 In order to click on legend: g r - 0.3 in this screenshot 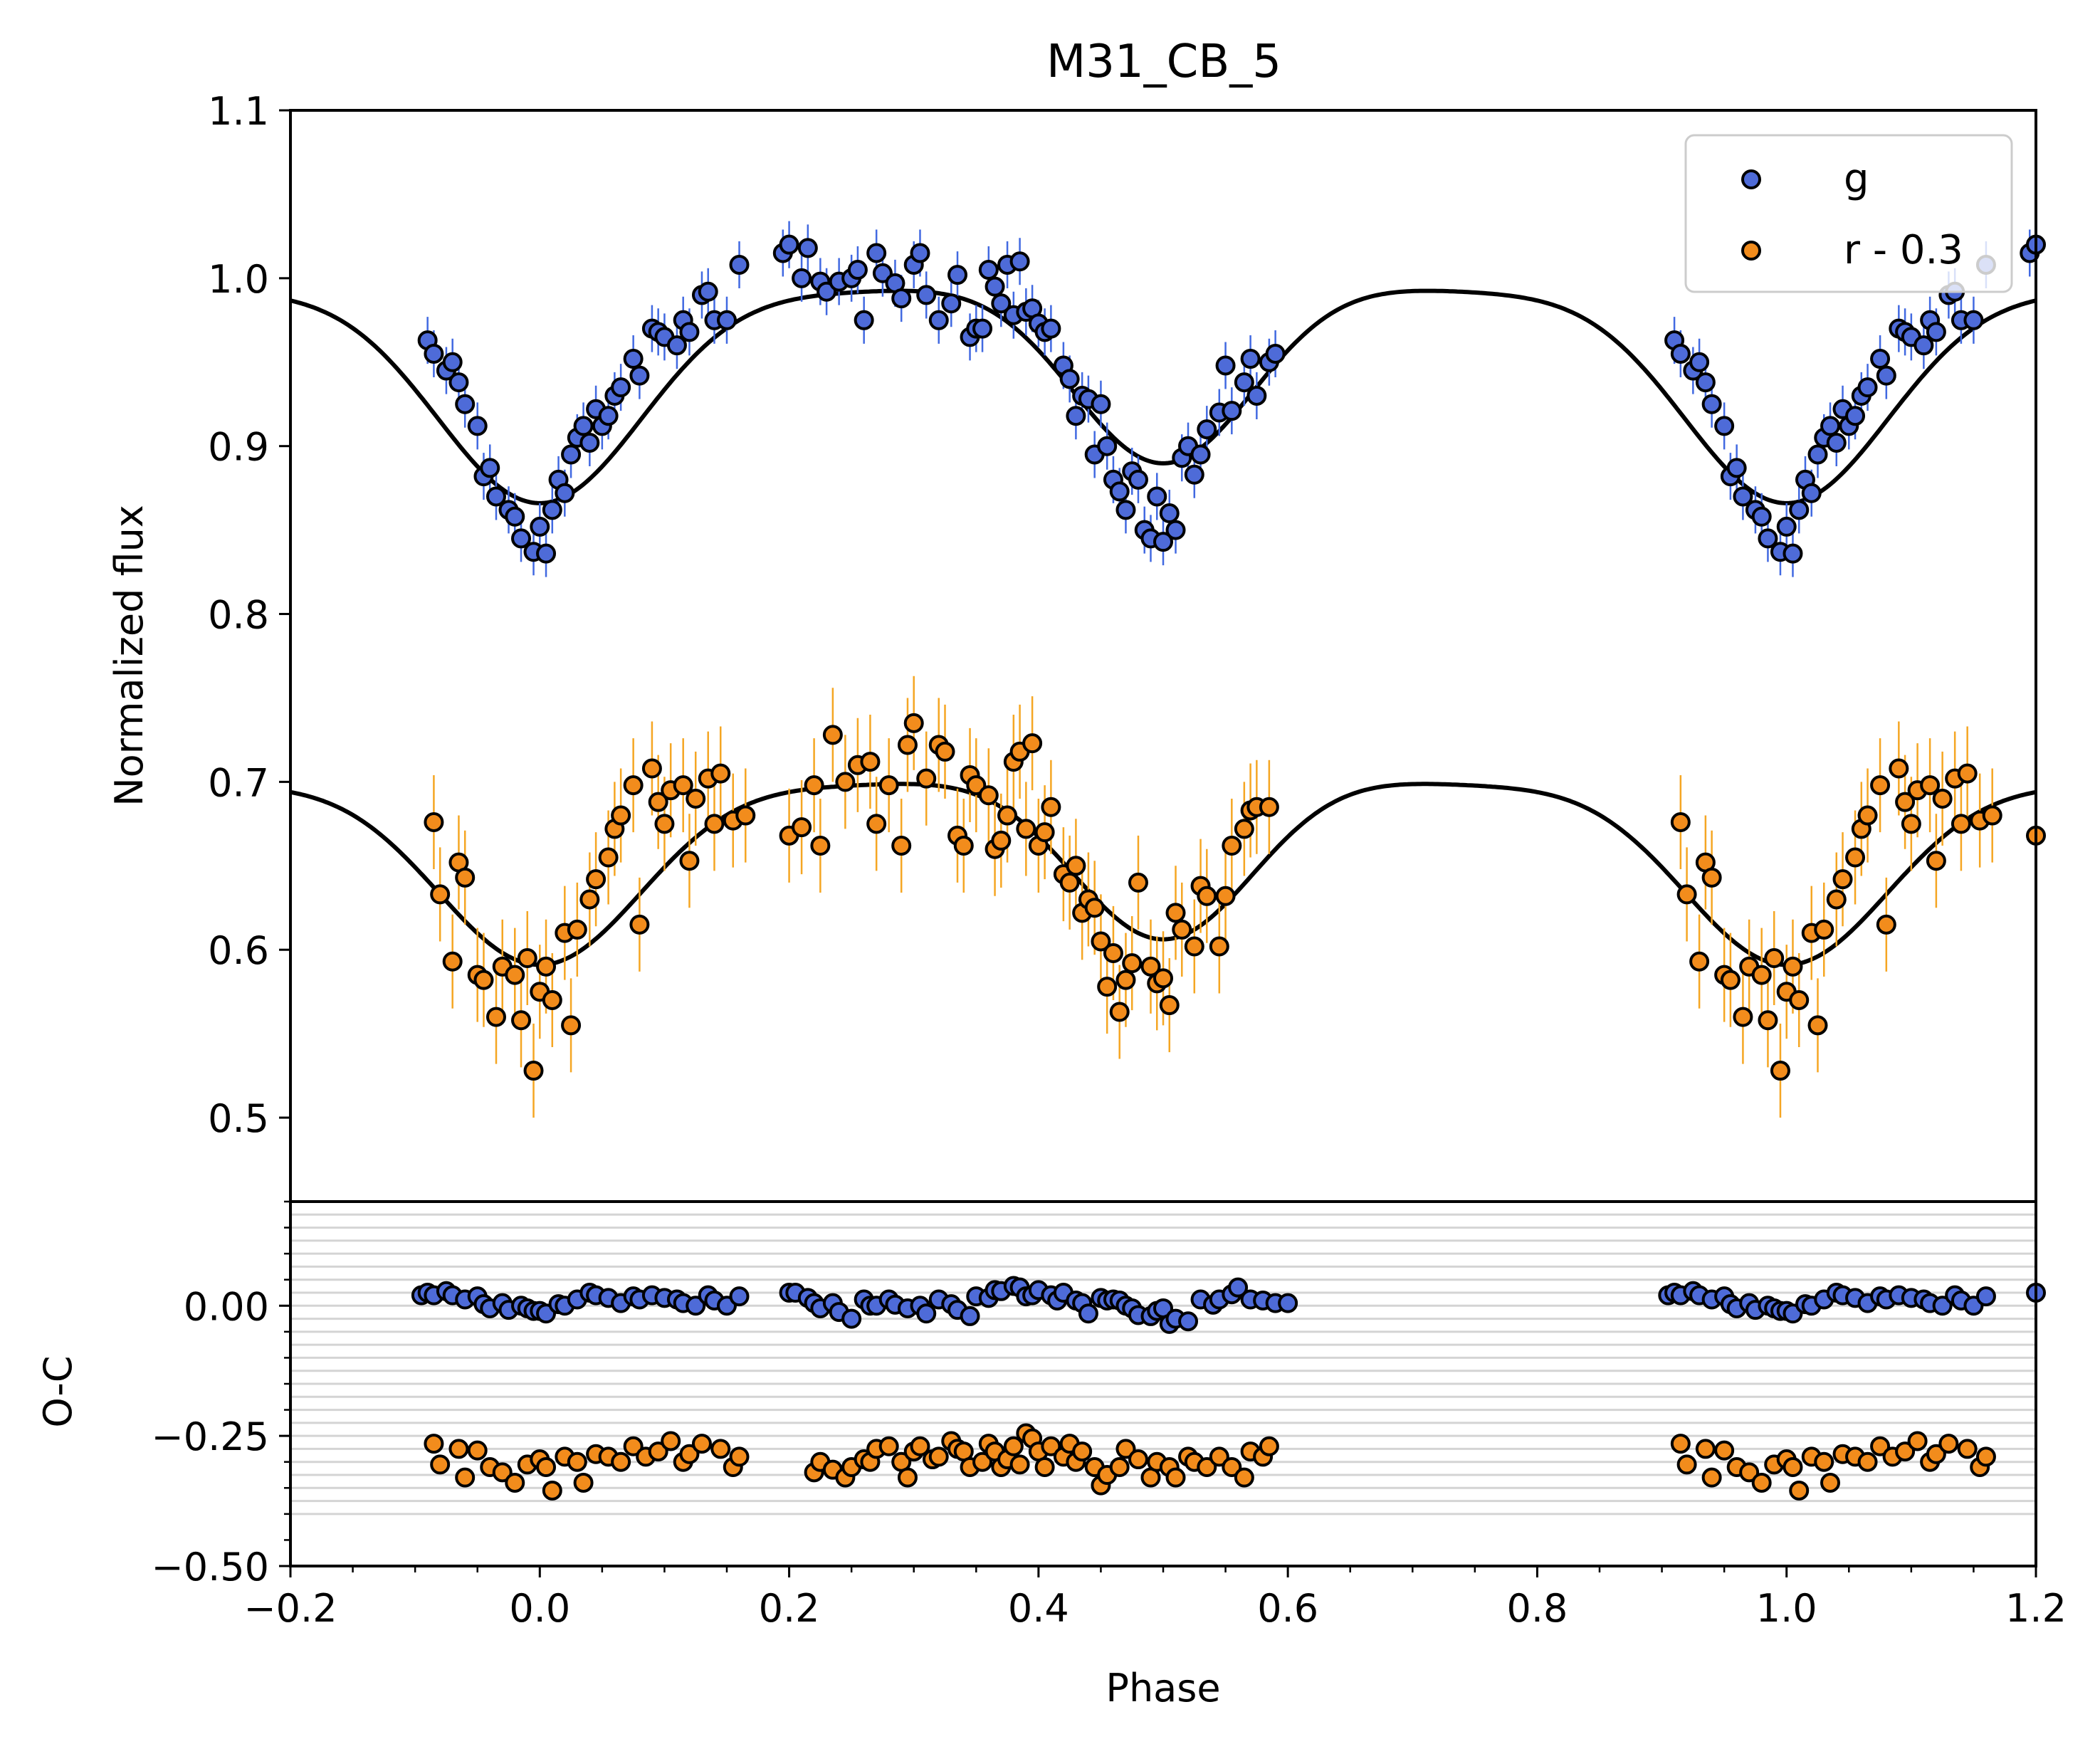, I will do `click(1848, 213)`.